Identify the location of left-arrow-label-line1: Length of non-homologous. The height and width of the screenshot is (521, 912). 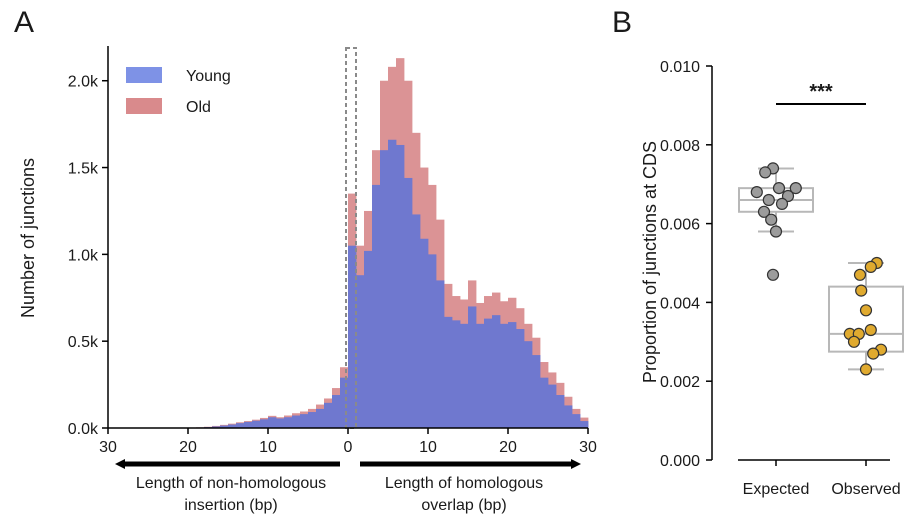
(231, 483).